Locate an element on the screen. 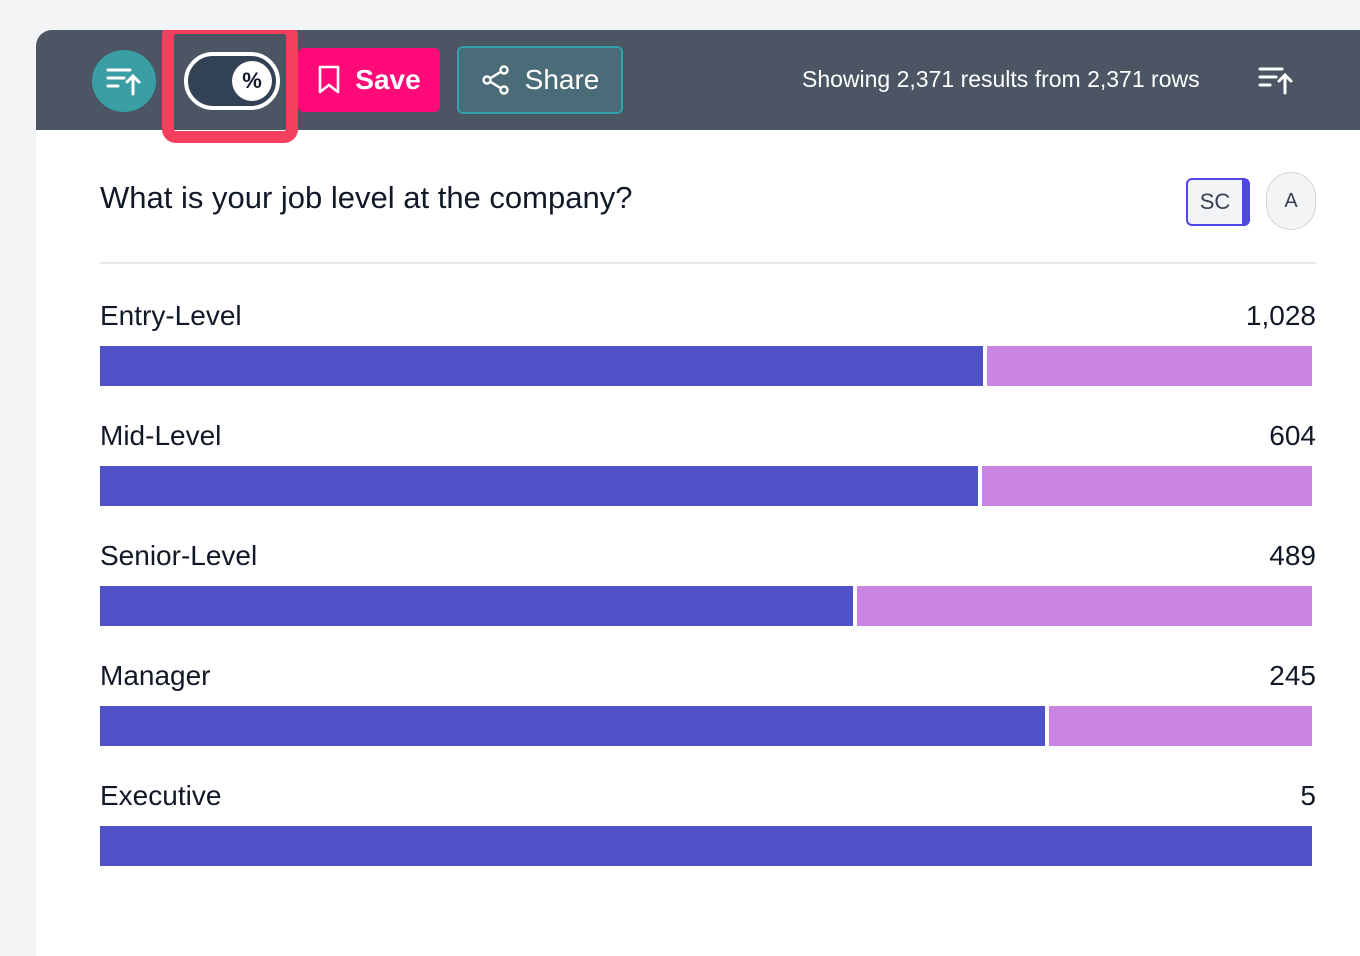 Image resolution: width=1360 pixels, height=956 pixels. answer-row: Mid-Level 604 is located at coordinates (708, 475).